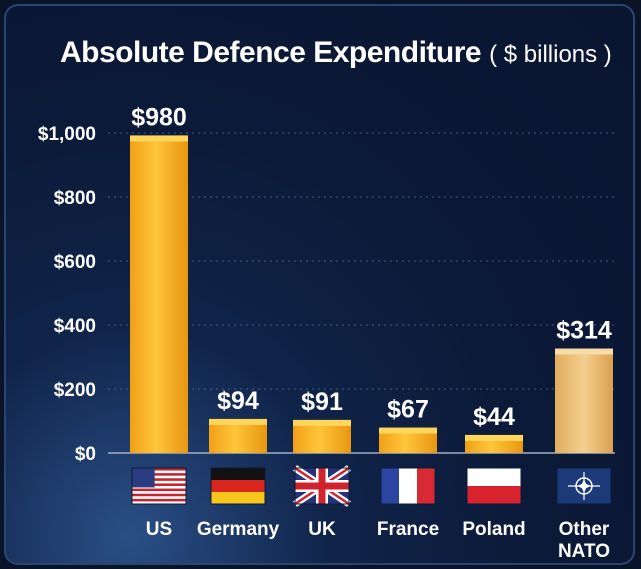 This screenshot has width=641, height=569. Describe the element at coordinates (408, 529) in the screenshot. I see `x-category-label: France` at that location.